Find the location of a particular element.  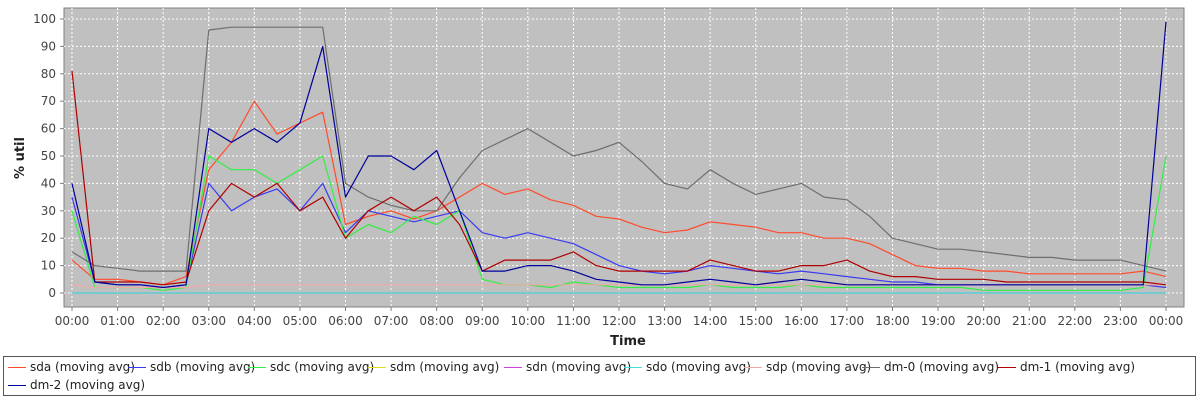

legend-item-sdp: sdp (moving avg) is located at coordinates (807, 367).